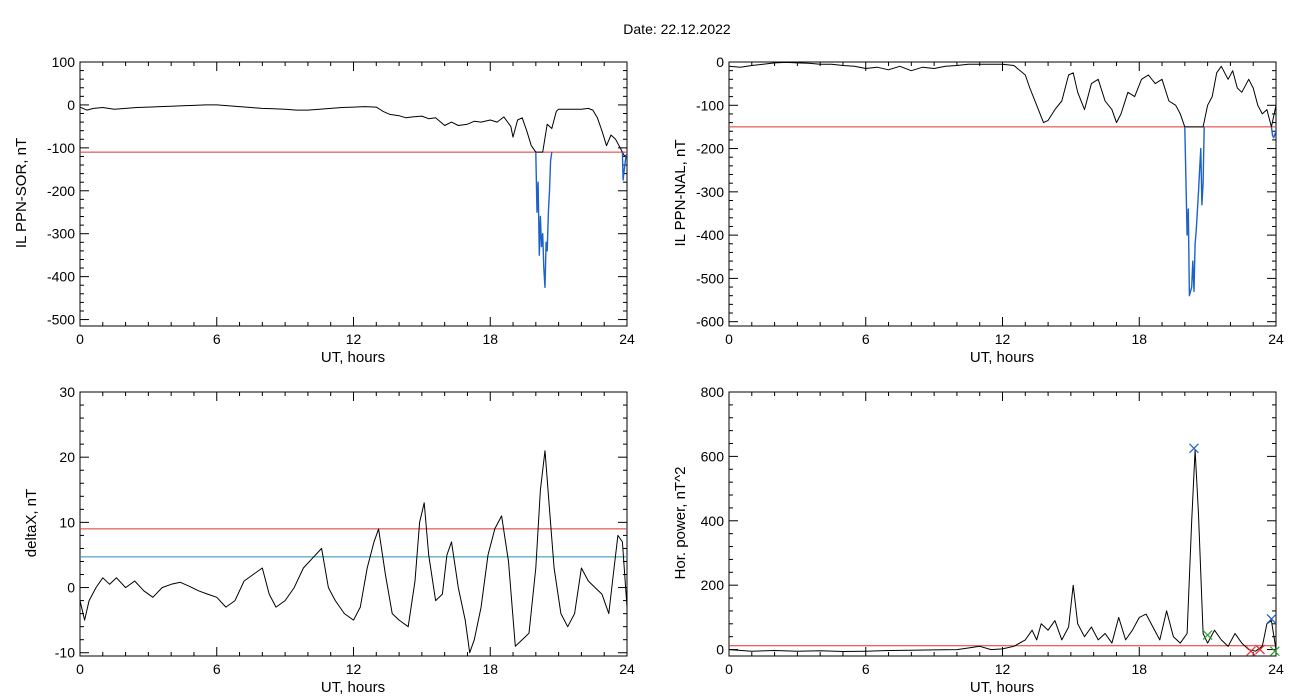  What do you see at coordinates (680, 523) in the screenshot?
I see `axis-title-y: Hor. power, nT^2` at bounding box center [680, 523].